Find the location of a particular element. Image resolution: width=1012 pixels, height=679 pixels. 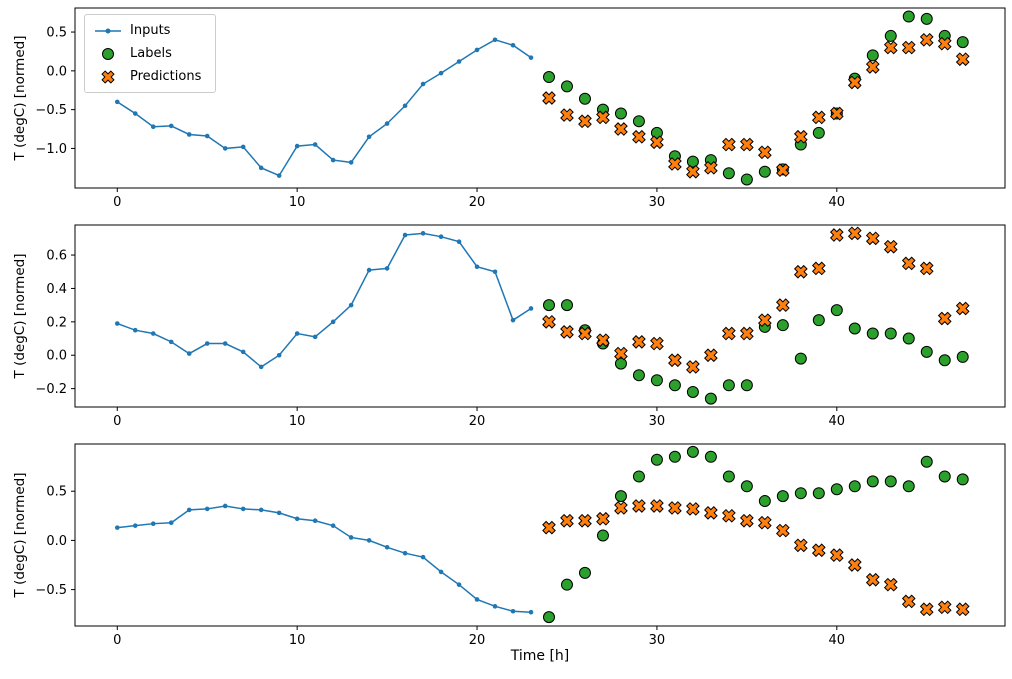

y-tick-label: 0.4 is located at coordinates (56, 289).